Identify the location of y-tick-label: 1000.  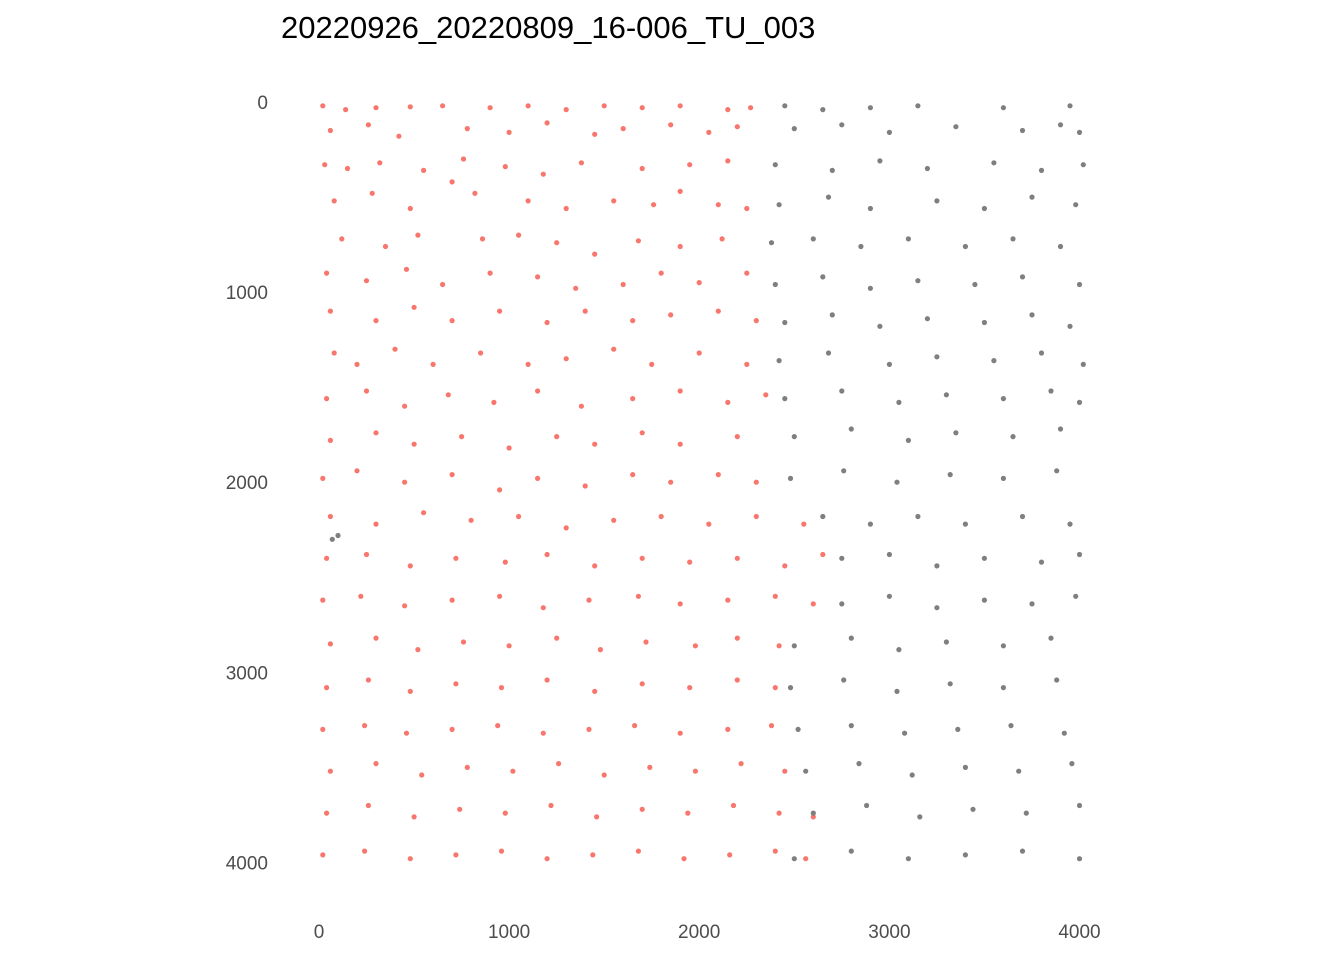
(247, 293).